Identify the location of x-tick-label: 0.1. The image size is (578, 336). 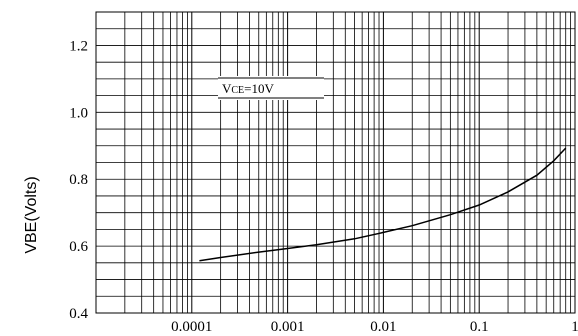
(479, 327).